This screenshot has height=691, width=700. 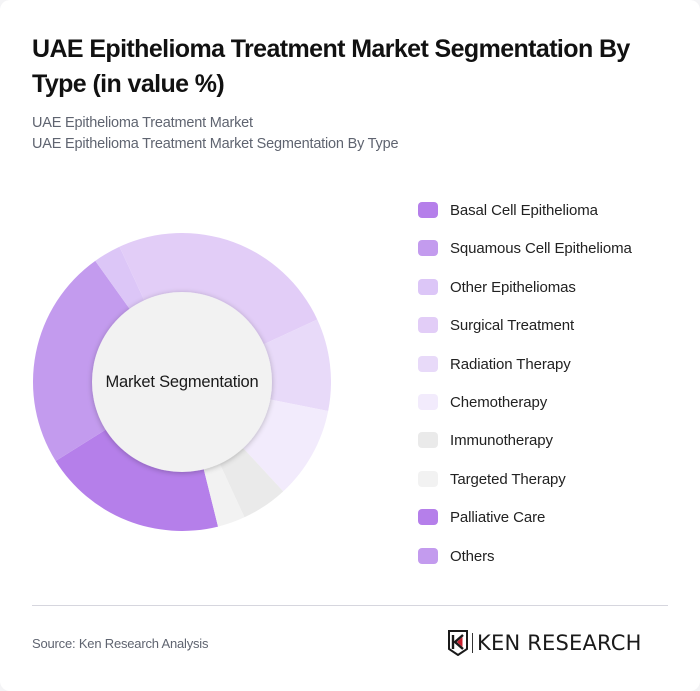 What do you see at coordinates (512, 325) in the screenshot?
I see `legend-label: Surgical Treatment` at bounding box center [512, 325].